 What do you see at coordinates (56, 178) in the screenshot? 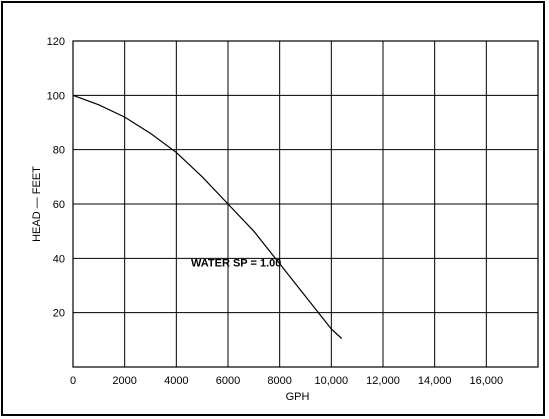
I see `y-axis-ticks: 20 40 60 80 100 120` at bounding box center [56, 178].